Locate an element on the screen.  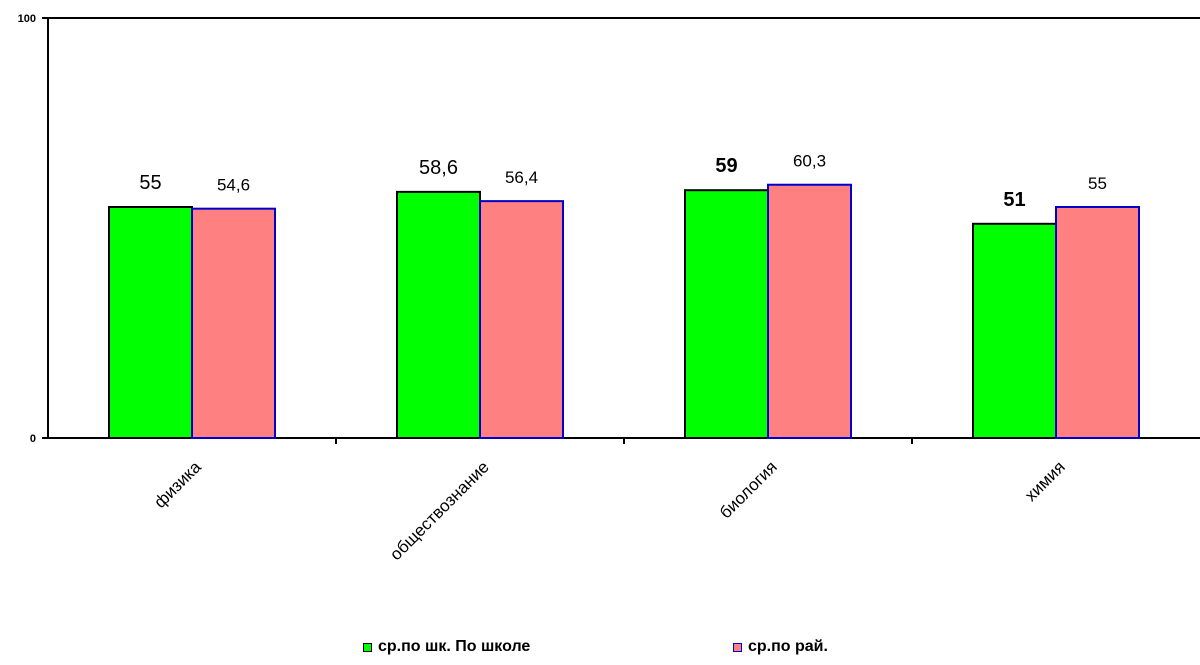
data-label: 58,6 is located at coordinates (438, 168).